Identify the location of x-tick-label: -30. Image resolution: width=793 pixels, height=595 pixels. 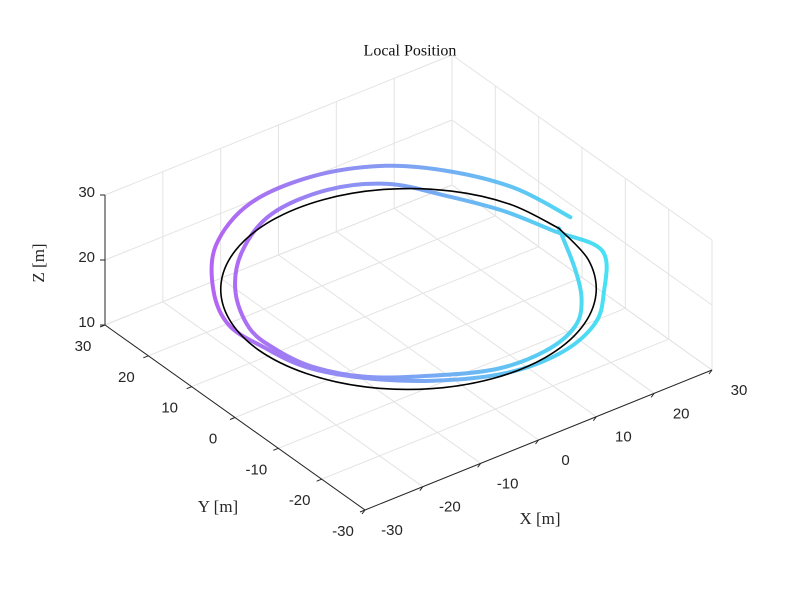
(392, 530).